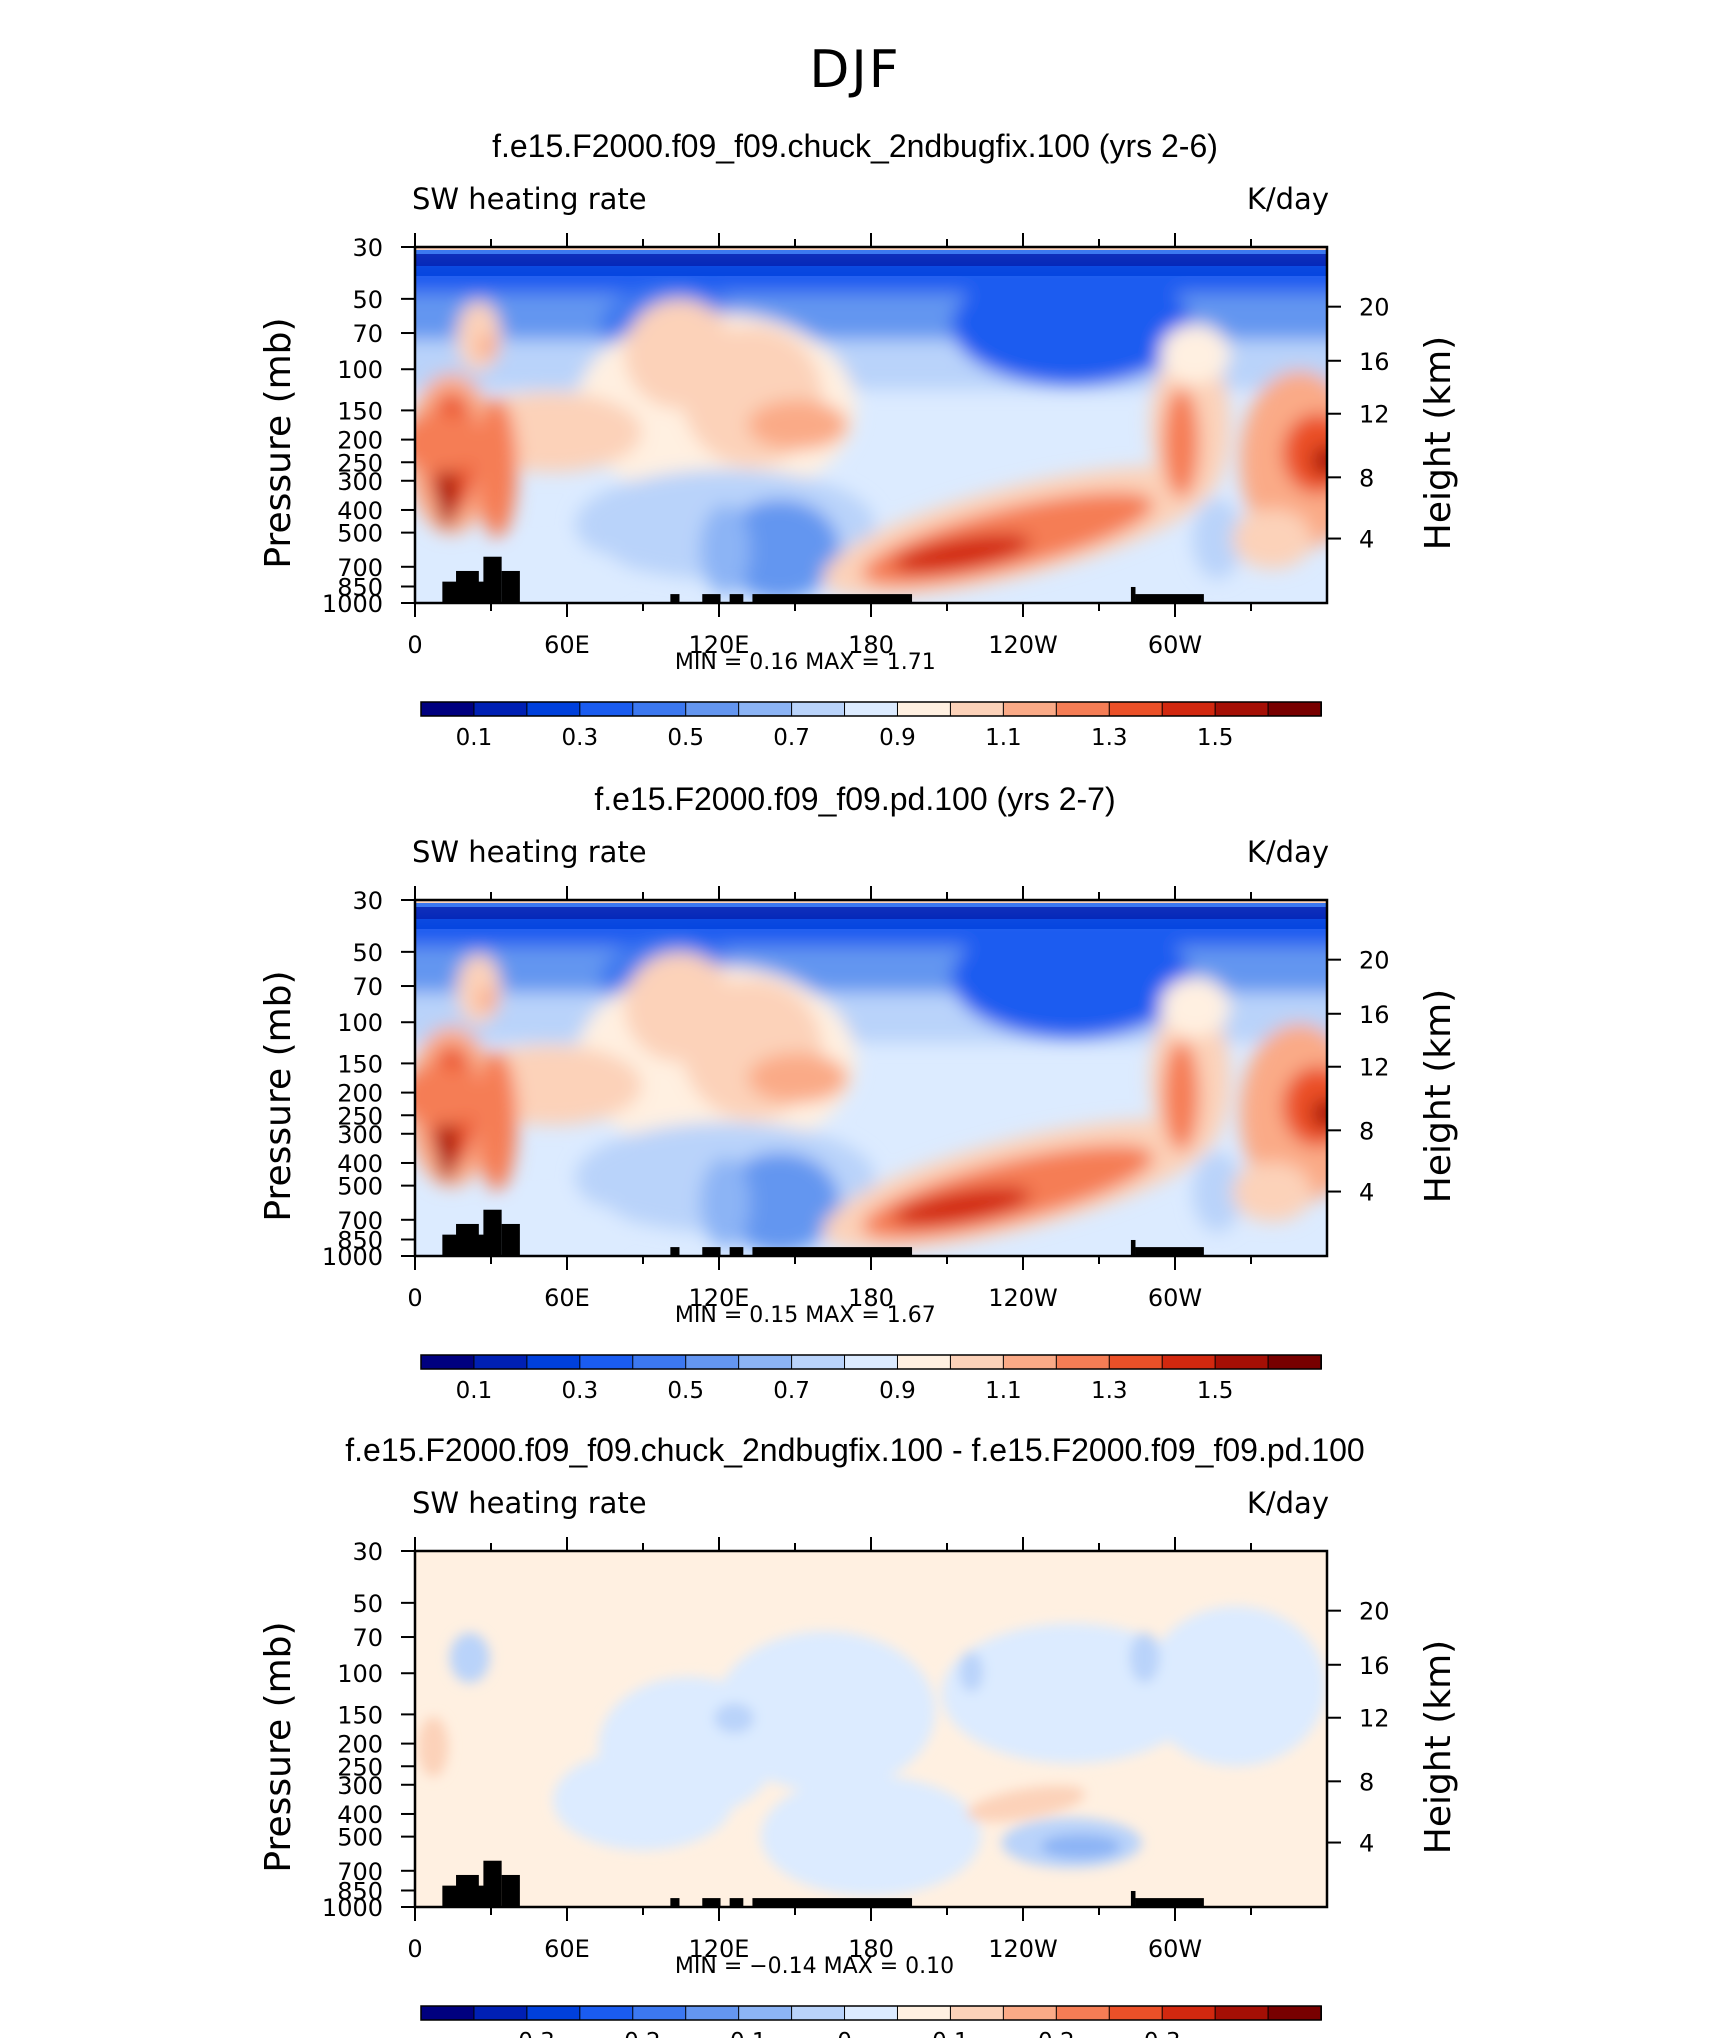 The width and height of the screenshot is (1710, 2038). Describe the element at coordinates (871, 2021) in the screenshot. I see `colorbar: −0.3 −0.2 −0.1 0 0.1 0.2 0.3` at that location.